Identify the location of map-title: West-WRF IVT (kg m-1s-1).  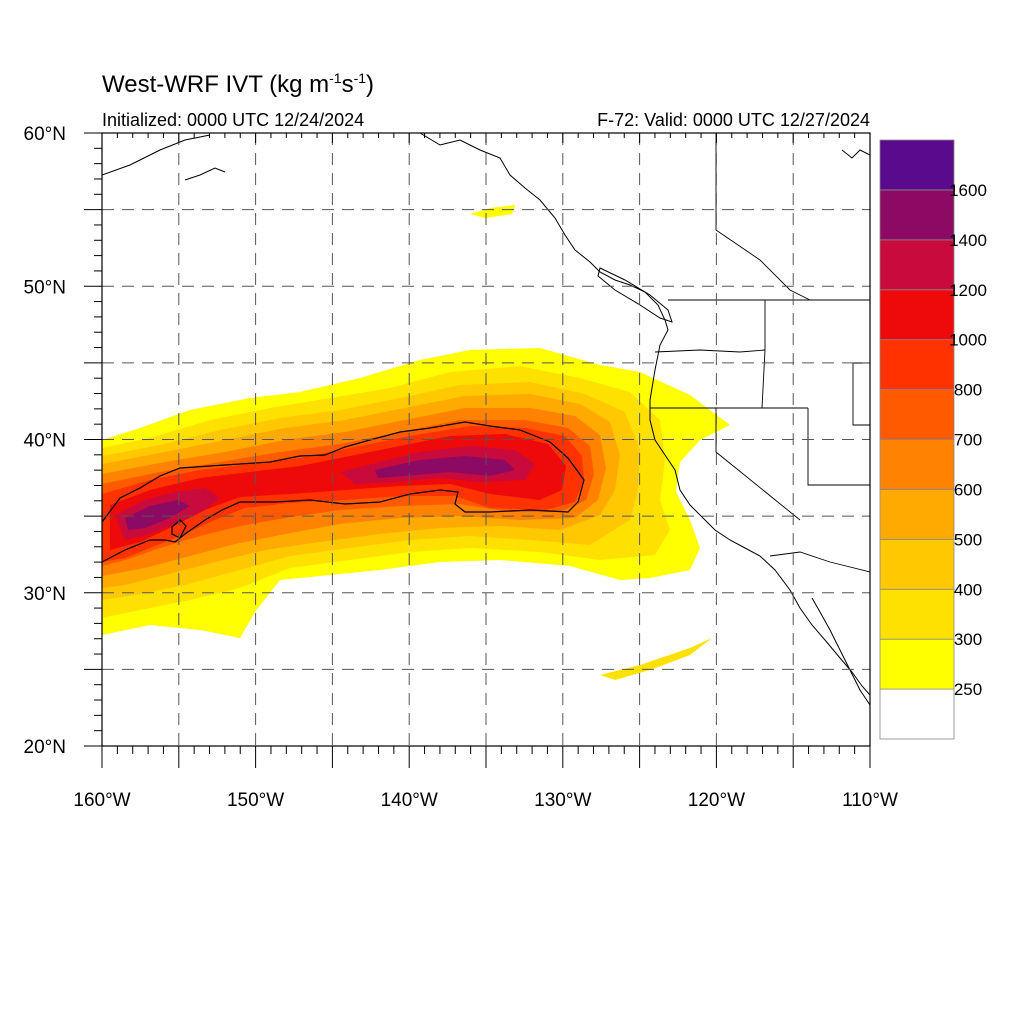
(238, 84).